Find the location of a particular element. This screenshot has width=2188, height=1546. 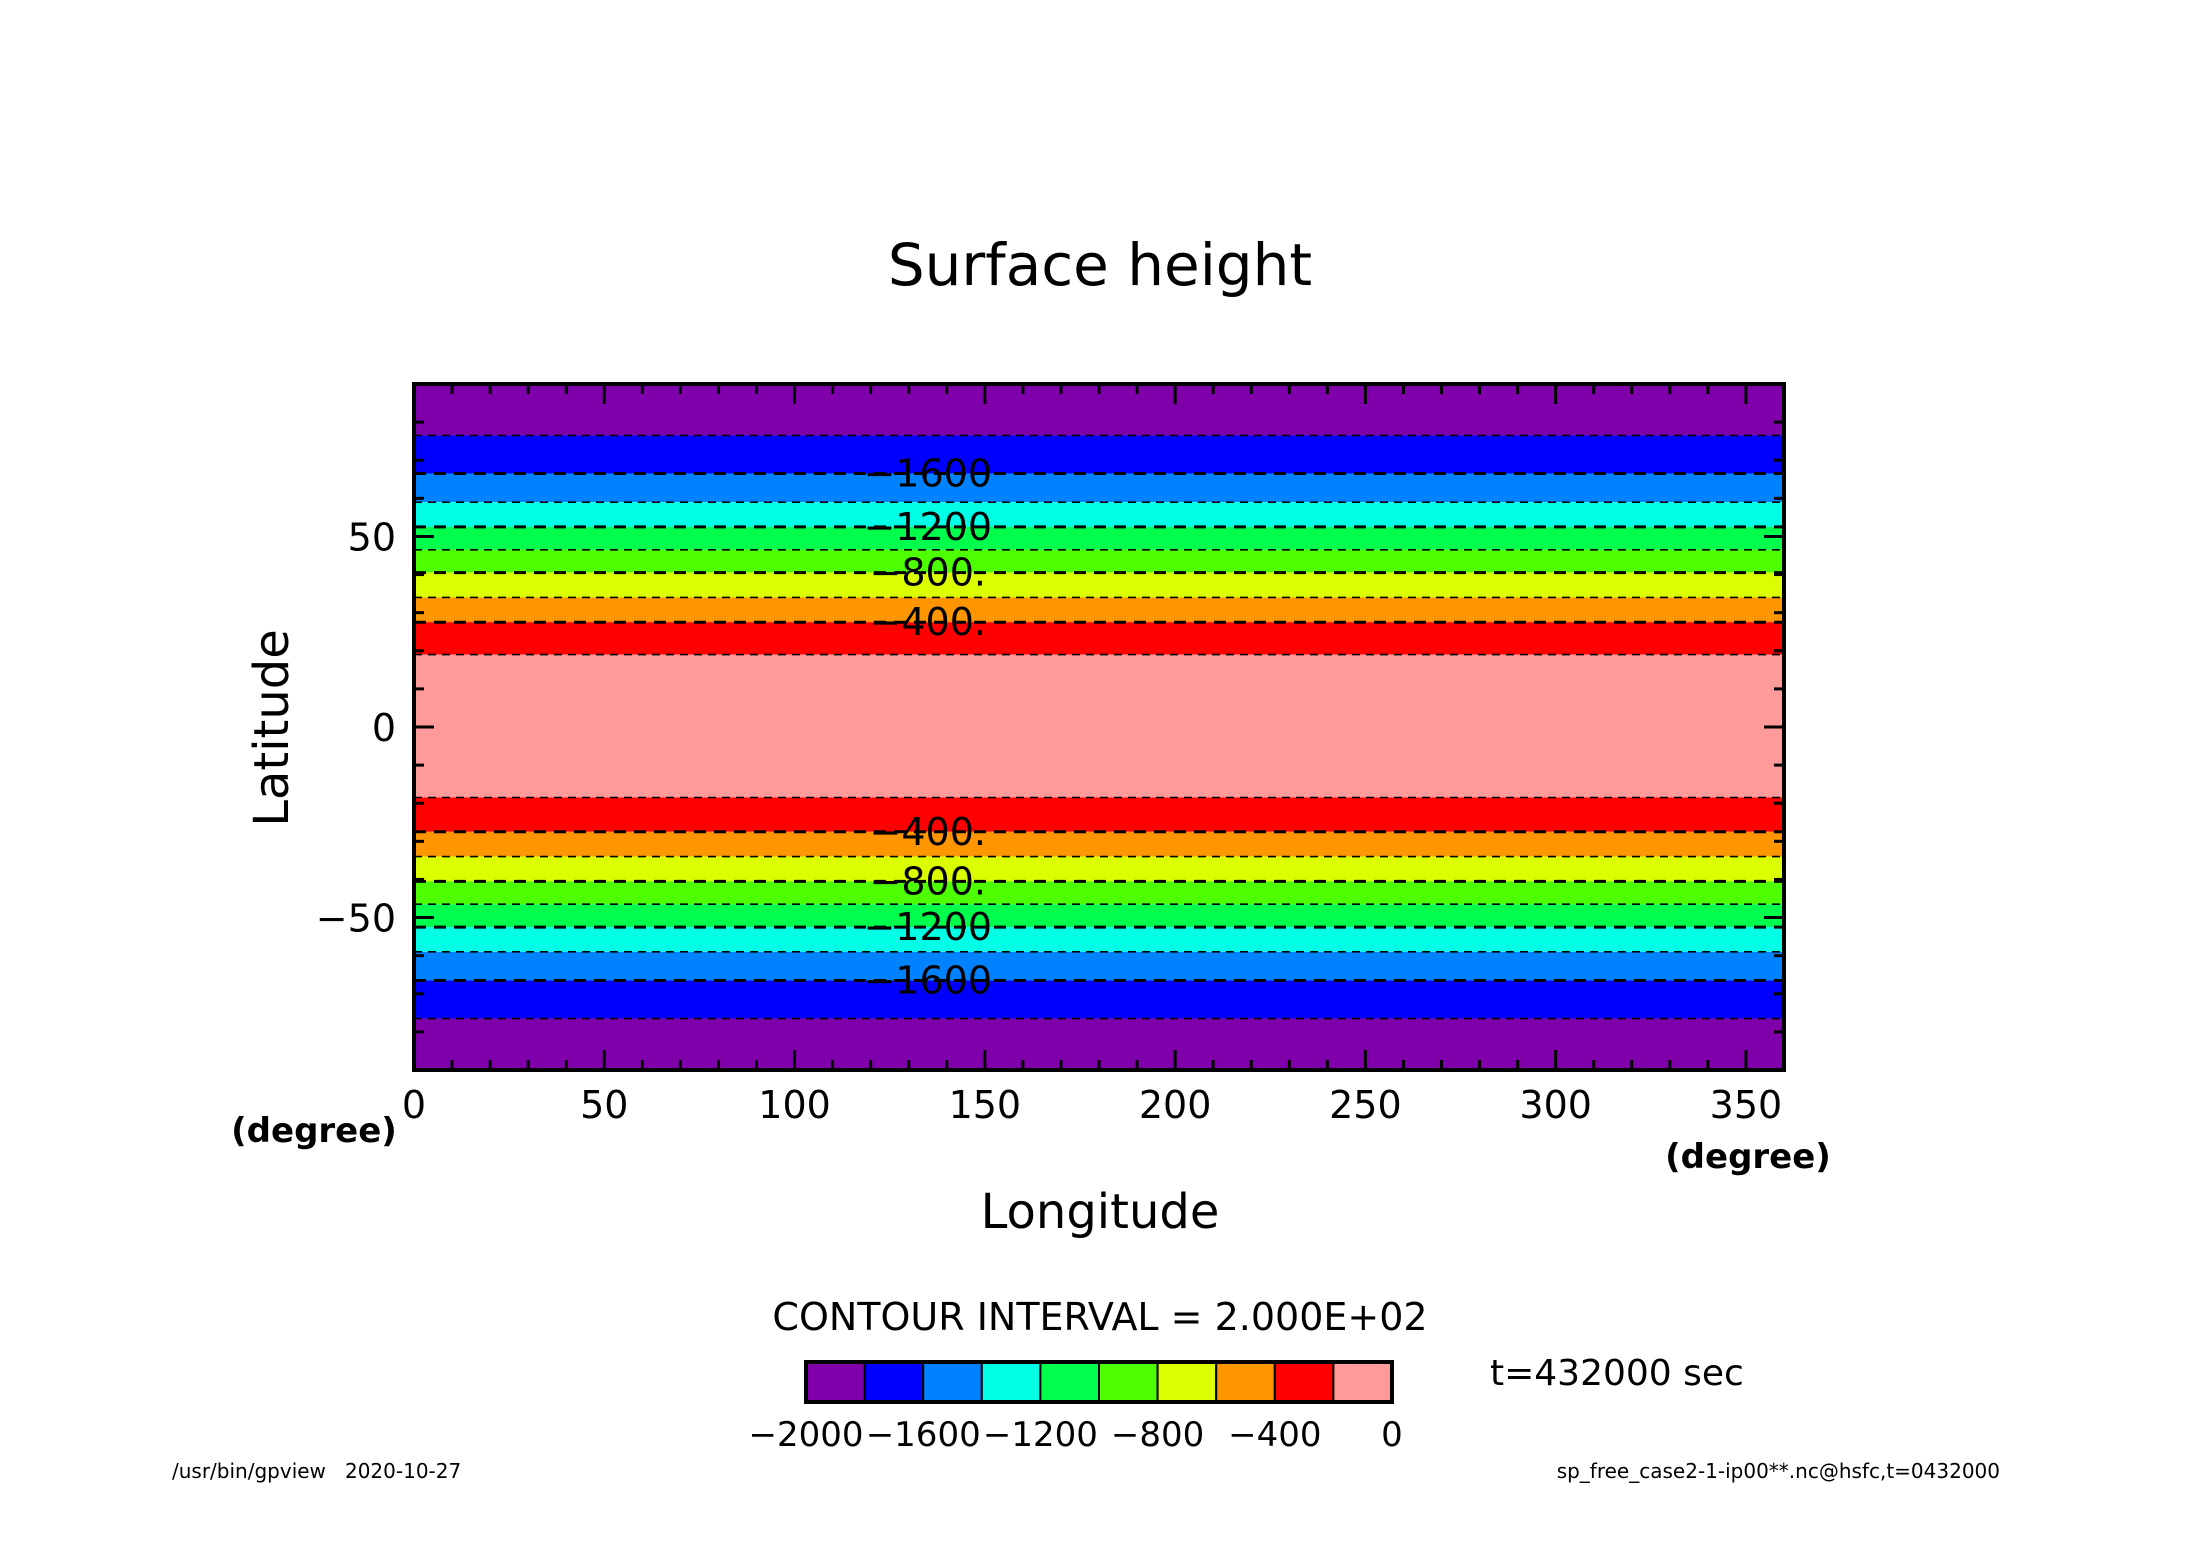

y-tick-label-2: −50 is located at coordinates (356, 919).